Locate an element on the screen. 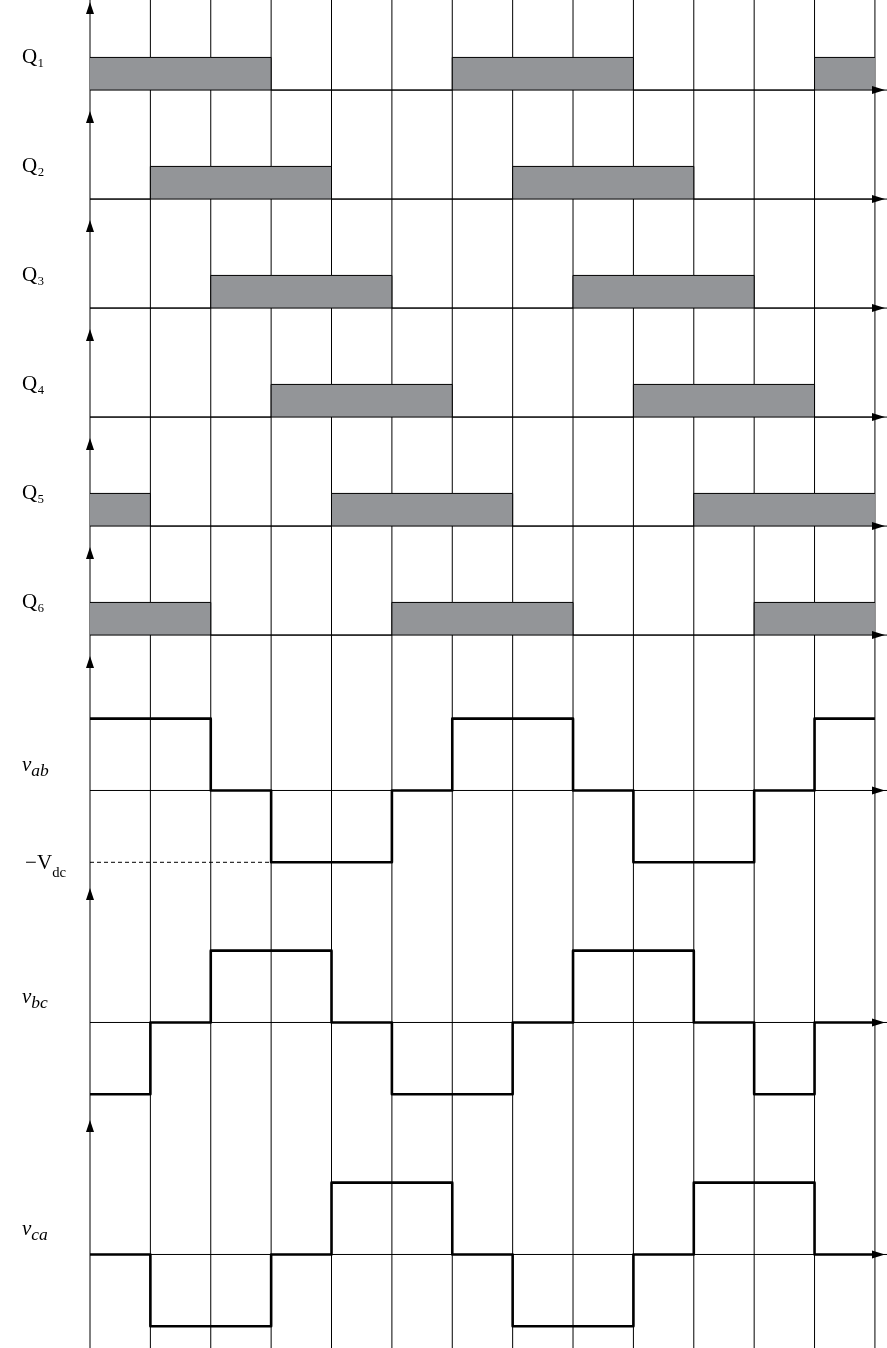 The image size is (887, 1348). y-axis-title: Q₂ is located at coordinates (33, 166).